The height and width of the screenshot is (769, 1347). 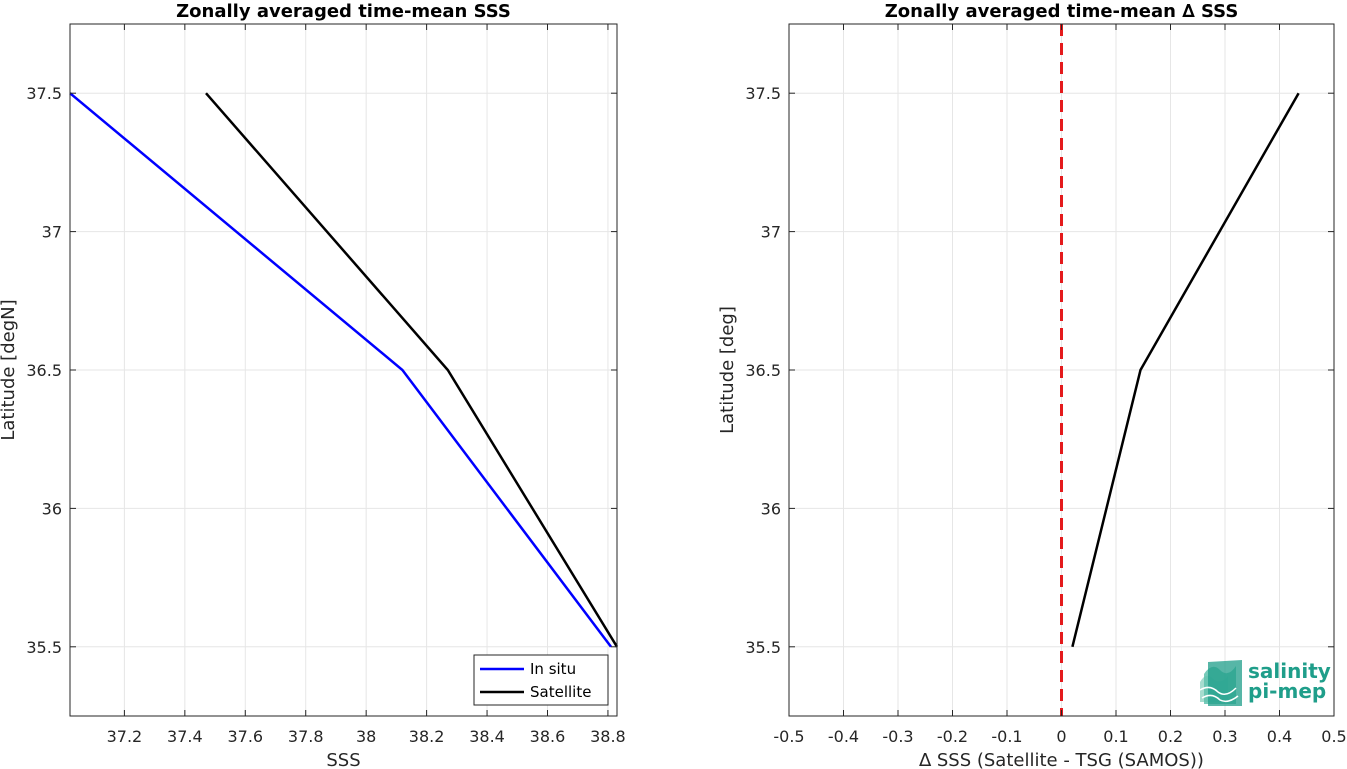 What do you see at coordinates (548, 736) in the screenshot?
I see `x-tick-label: 38.6` at bounding box center [548, 736].